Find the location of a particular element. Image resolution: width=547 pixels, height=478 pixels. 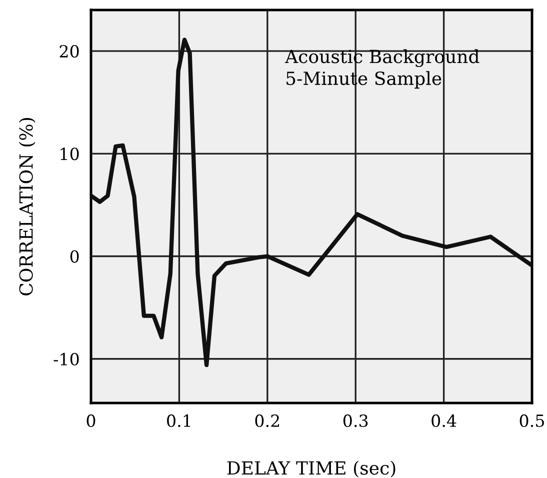

y-tick-label: 0 is located at coordinates (74, 256).